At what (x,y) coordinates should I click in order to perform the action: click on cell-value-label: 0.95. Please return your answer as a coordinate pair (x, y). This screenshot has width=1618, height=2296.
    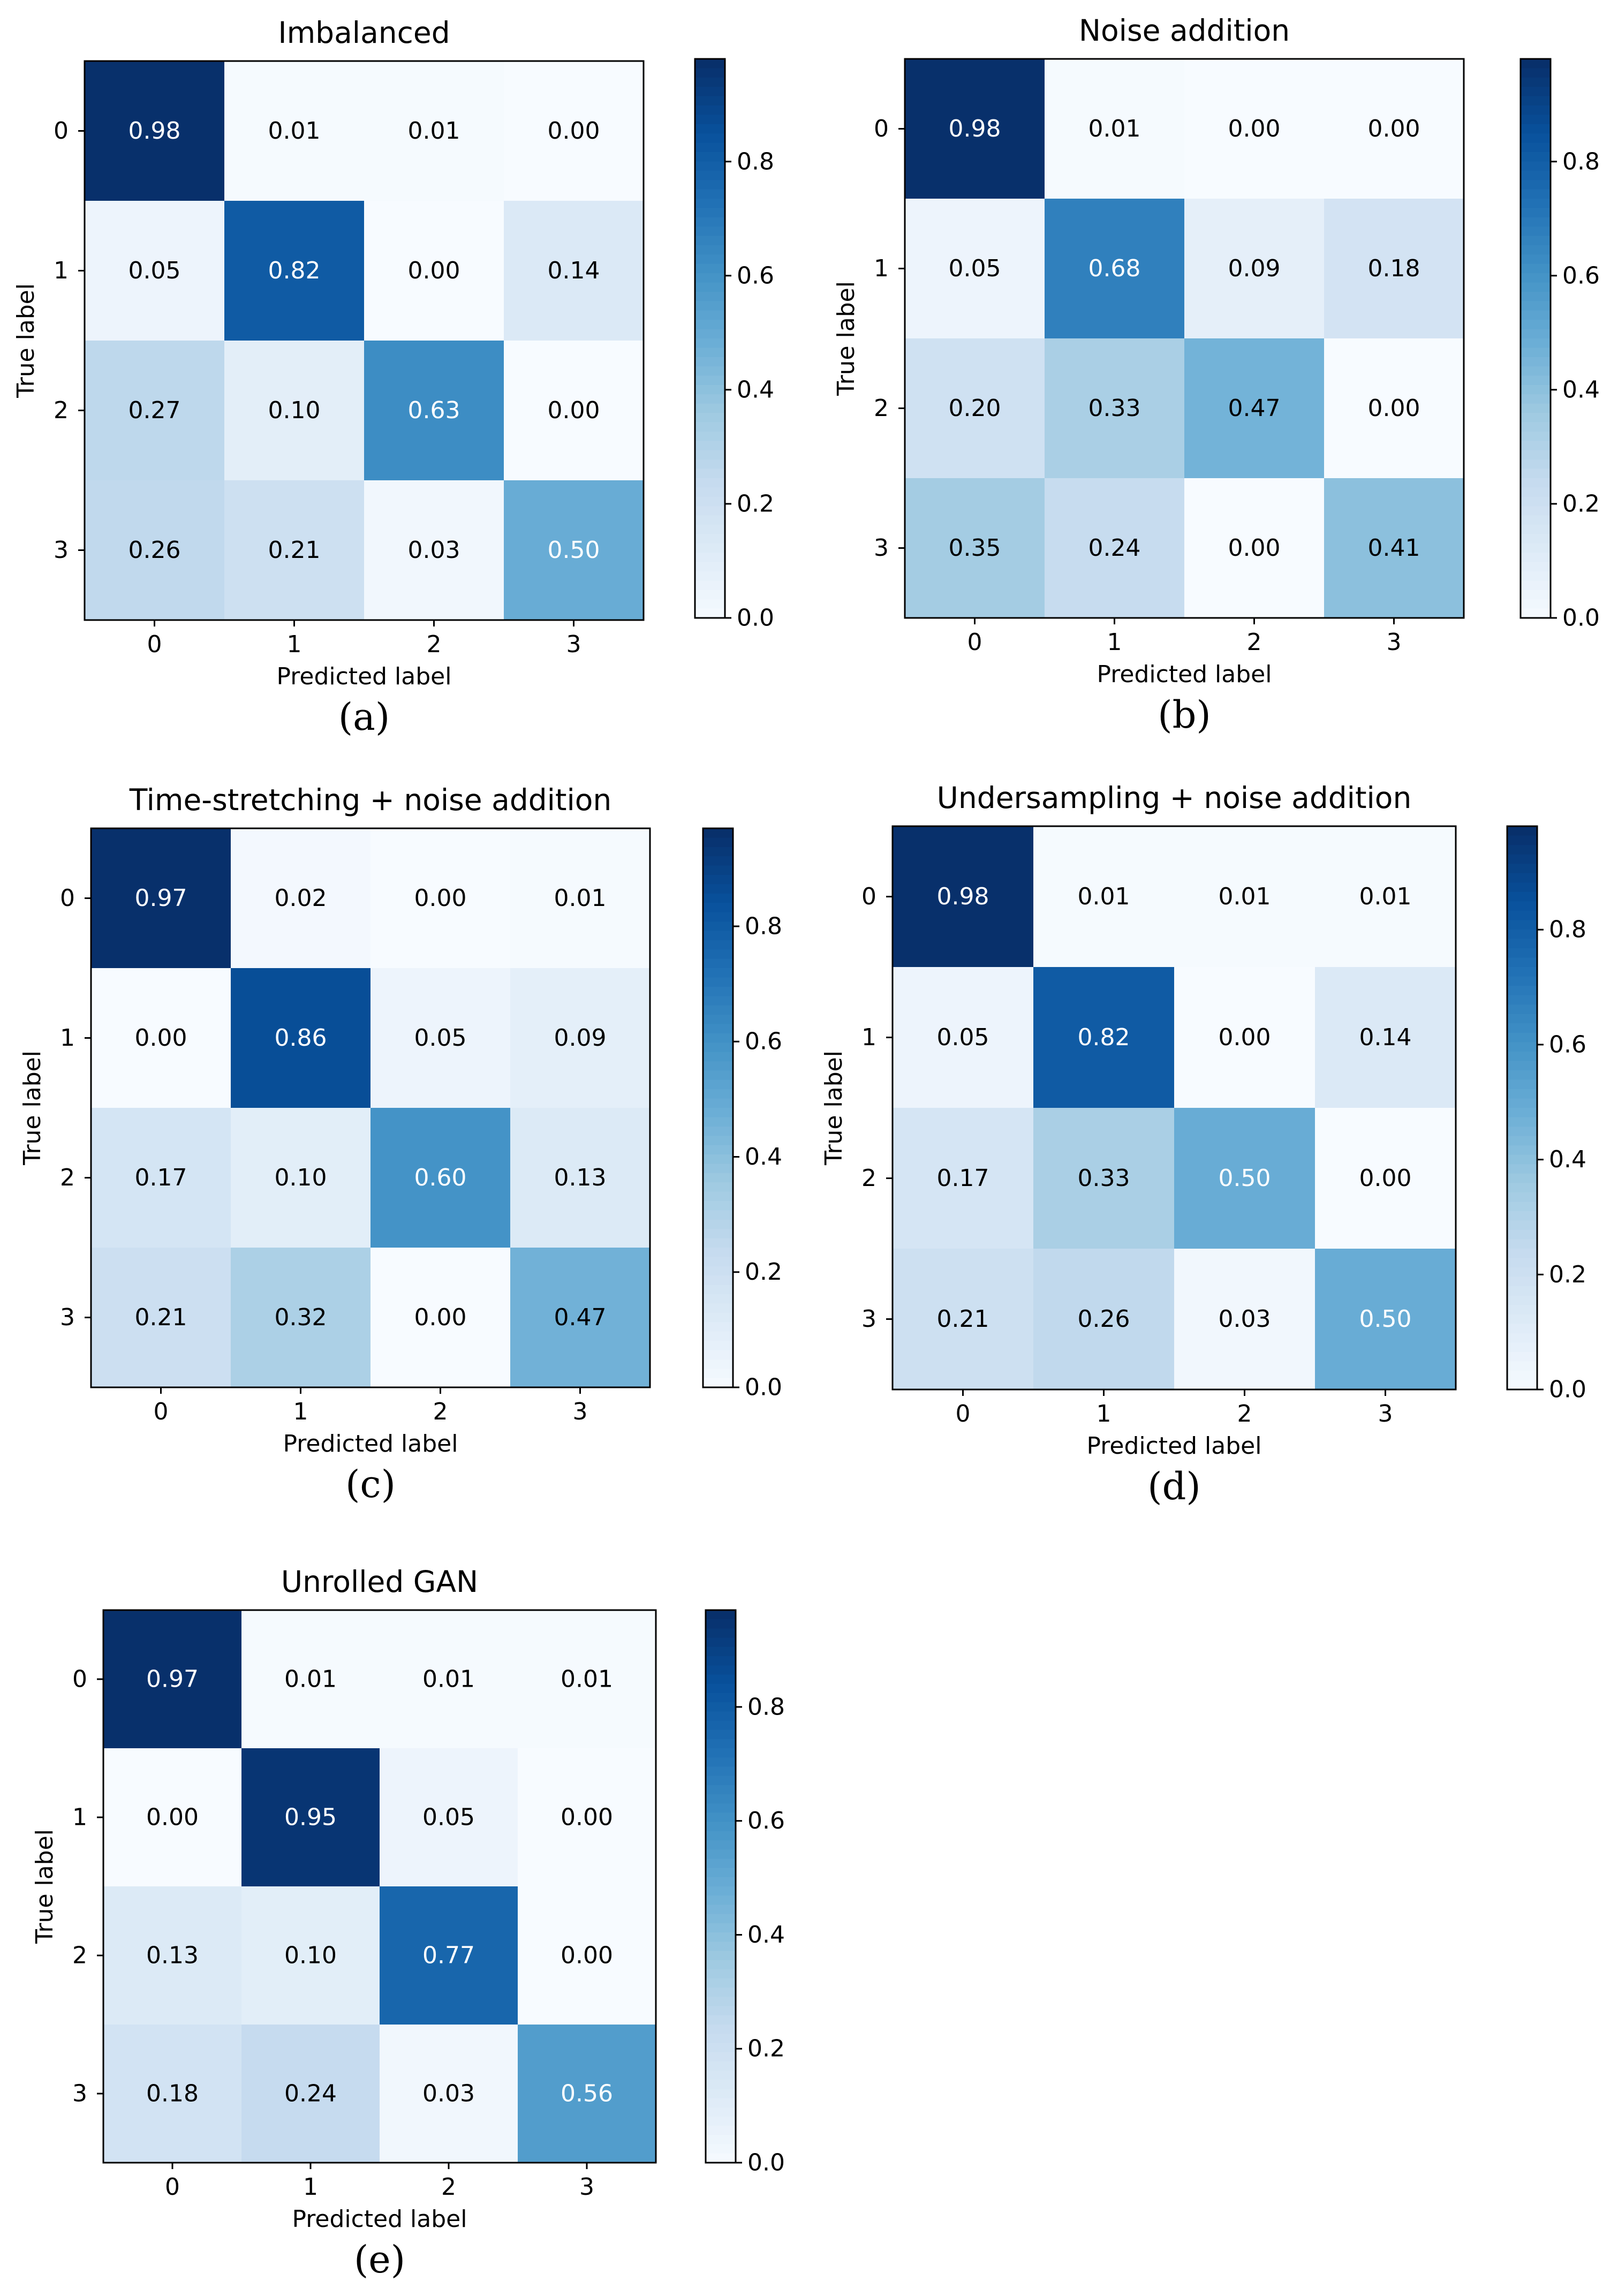
    Looking at the image, I should click on (310, 1817).